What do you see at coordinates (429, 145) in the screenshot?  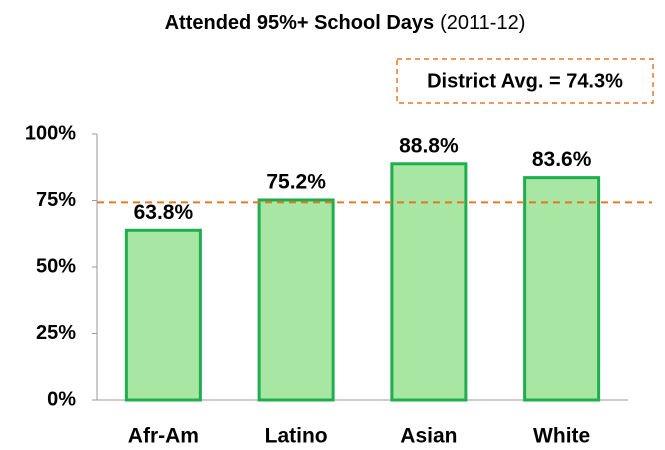 I see `data-label: 88.8%` at bounding box center [429, 145].